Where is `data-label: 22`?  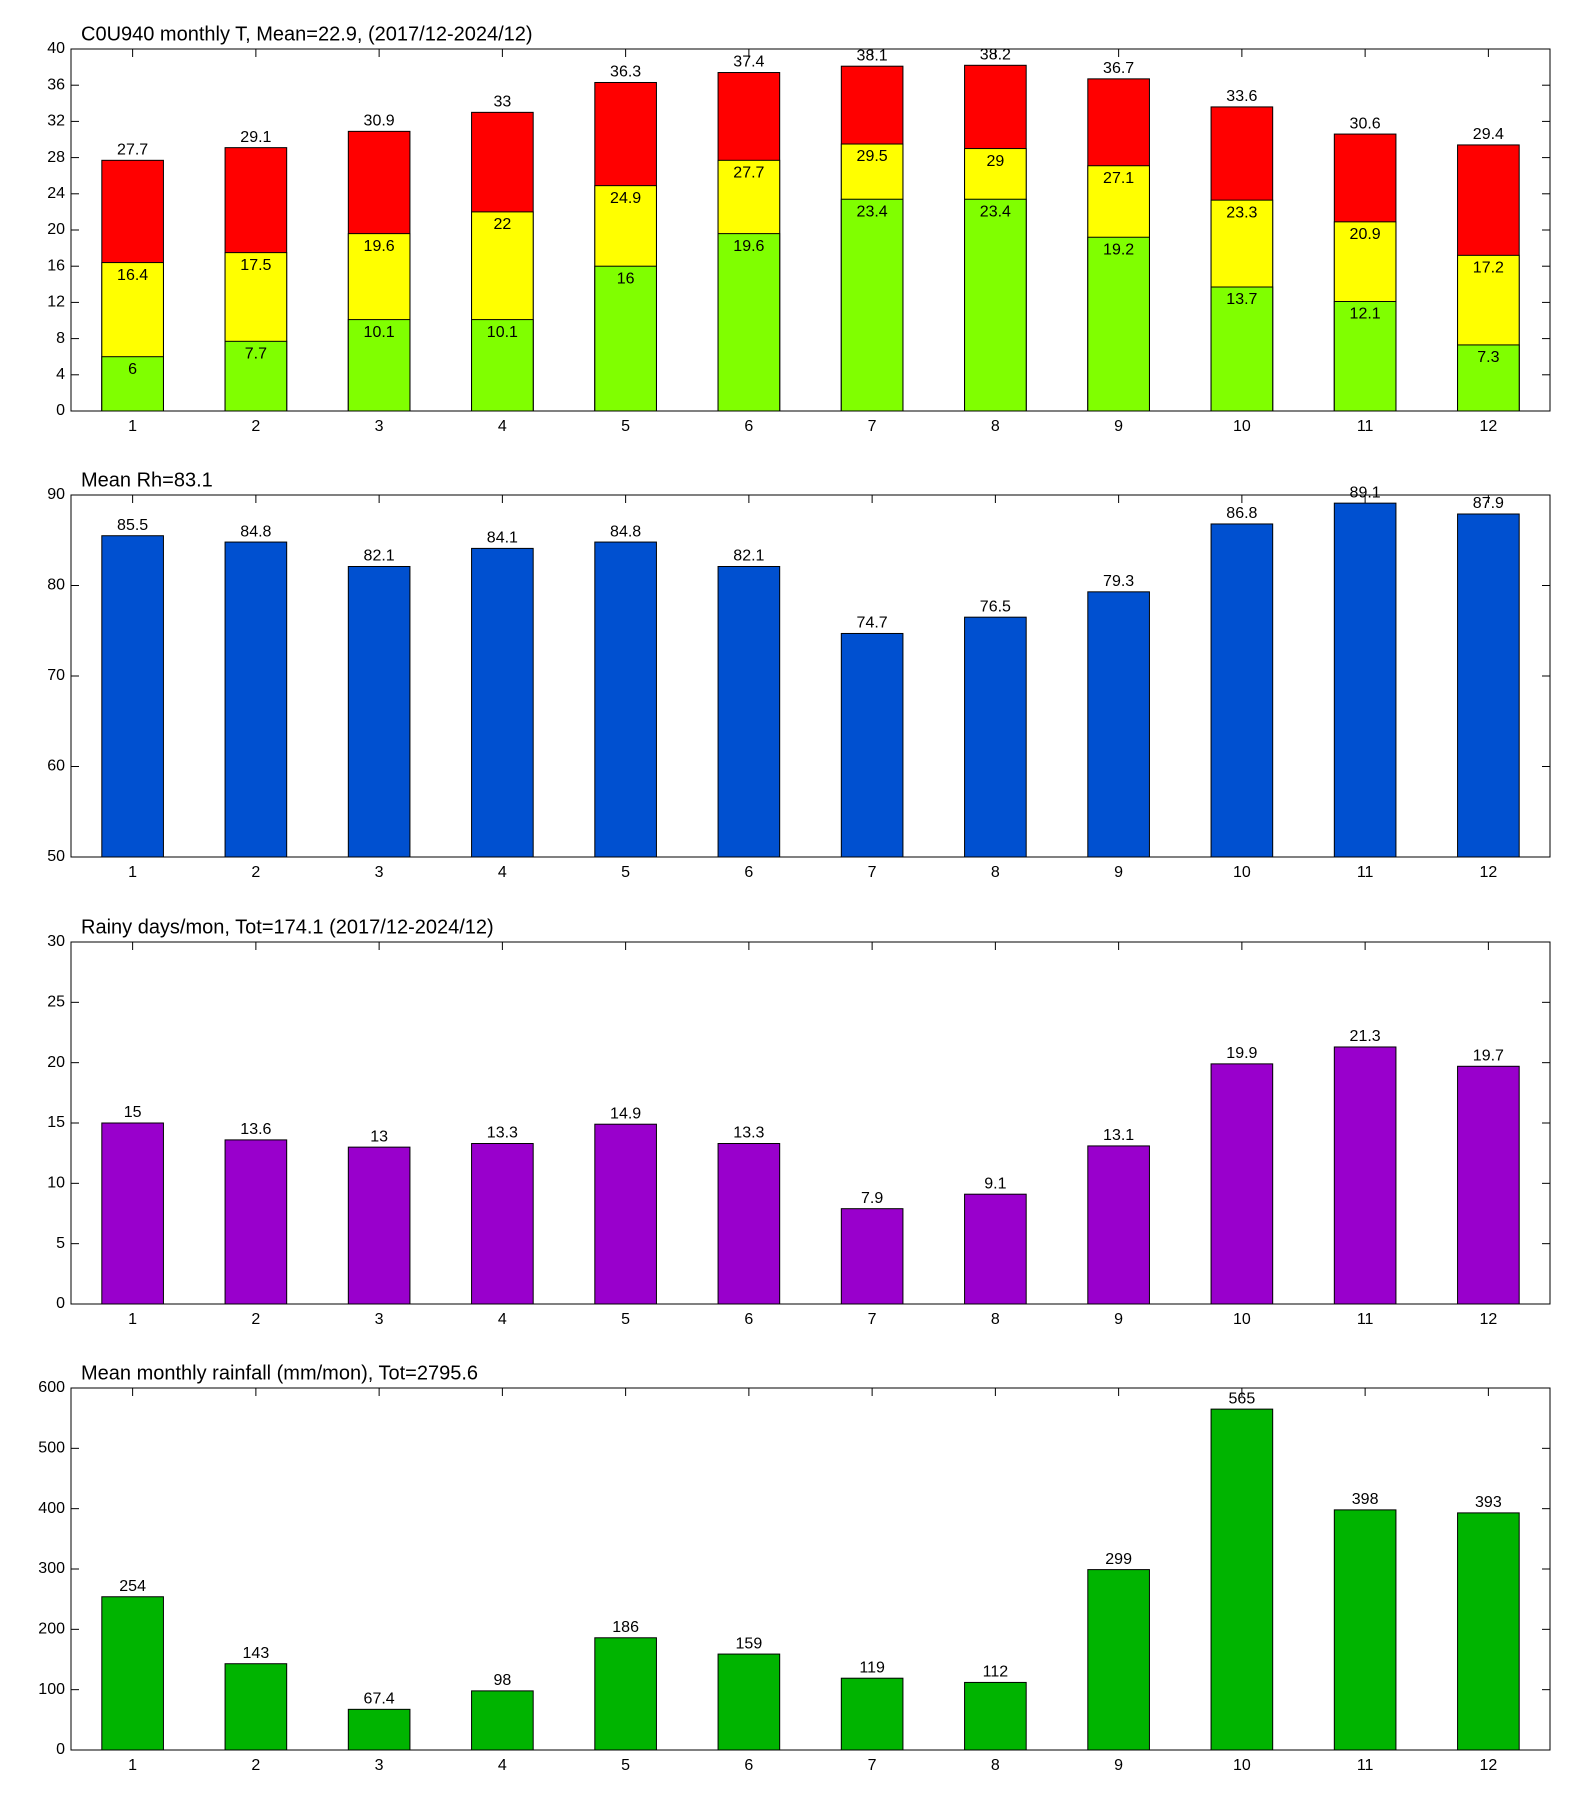
data-label: 22 is located at coordinates (502, 224).